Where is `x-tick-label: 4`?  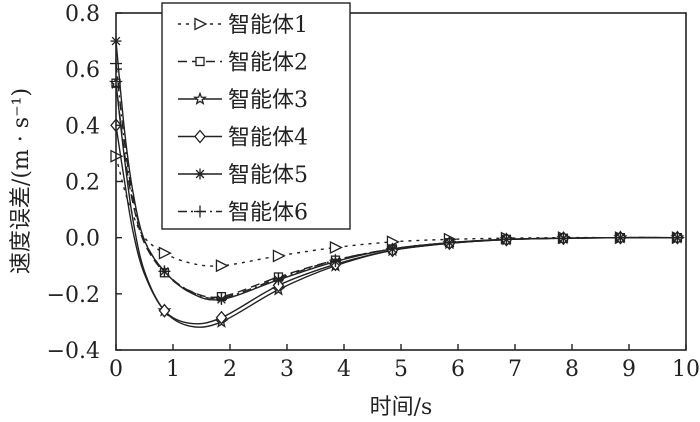 x-tick-label: 4 is located at coordinates (344, 369).